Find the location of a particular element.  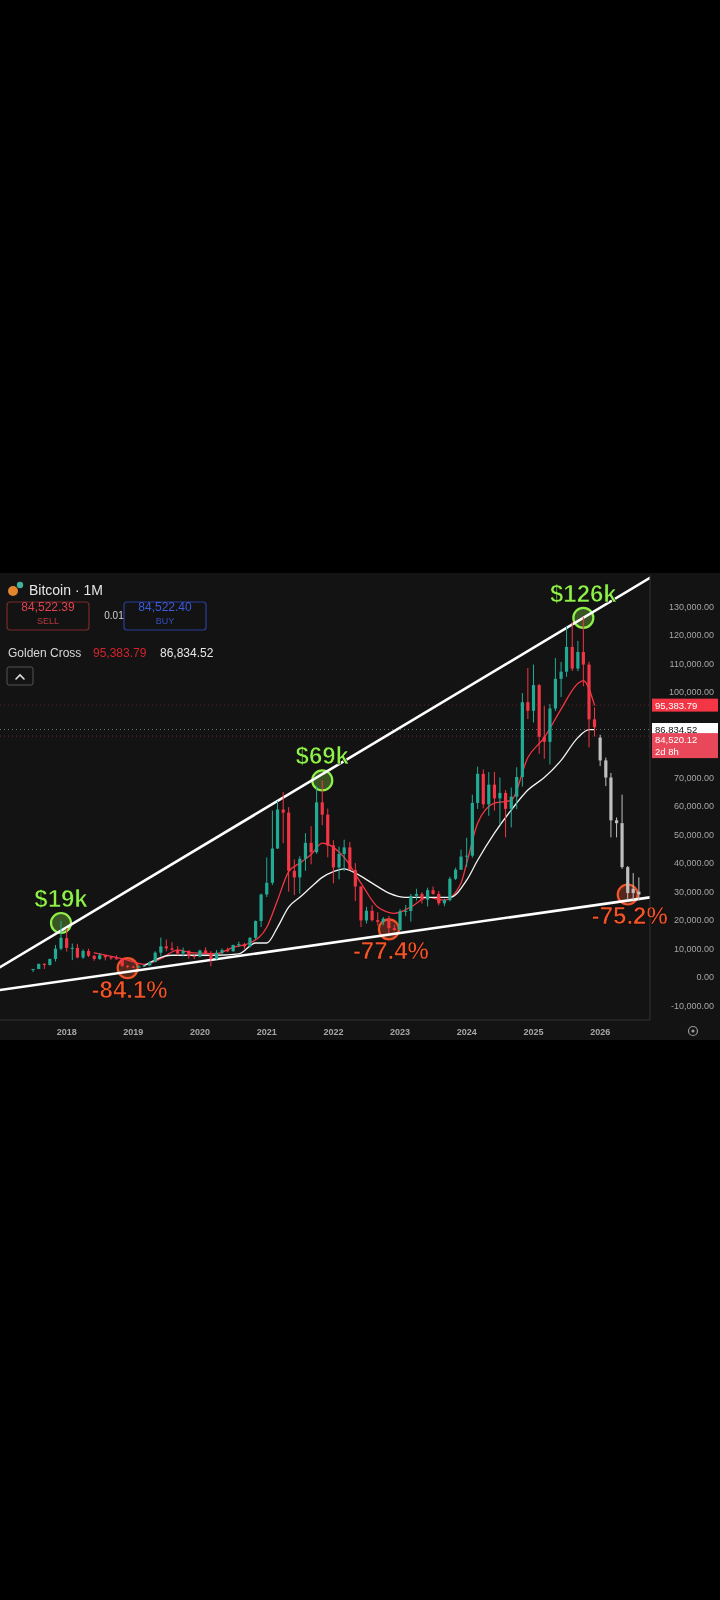

y-tick-label: 110,000.00 is located at coordinates (691, 663).